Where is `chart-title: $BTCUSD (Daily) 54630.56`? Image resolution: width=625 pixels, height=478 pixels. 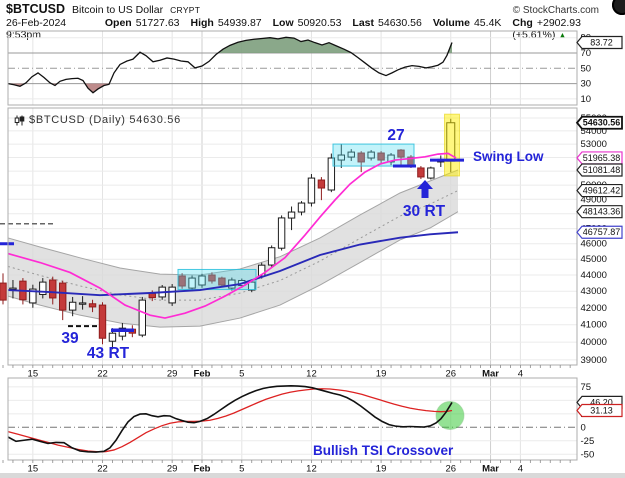
chart-title: $BTCUSD (Daily) 54630.56 is located at coordinates (97, 120).